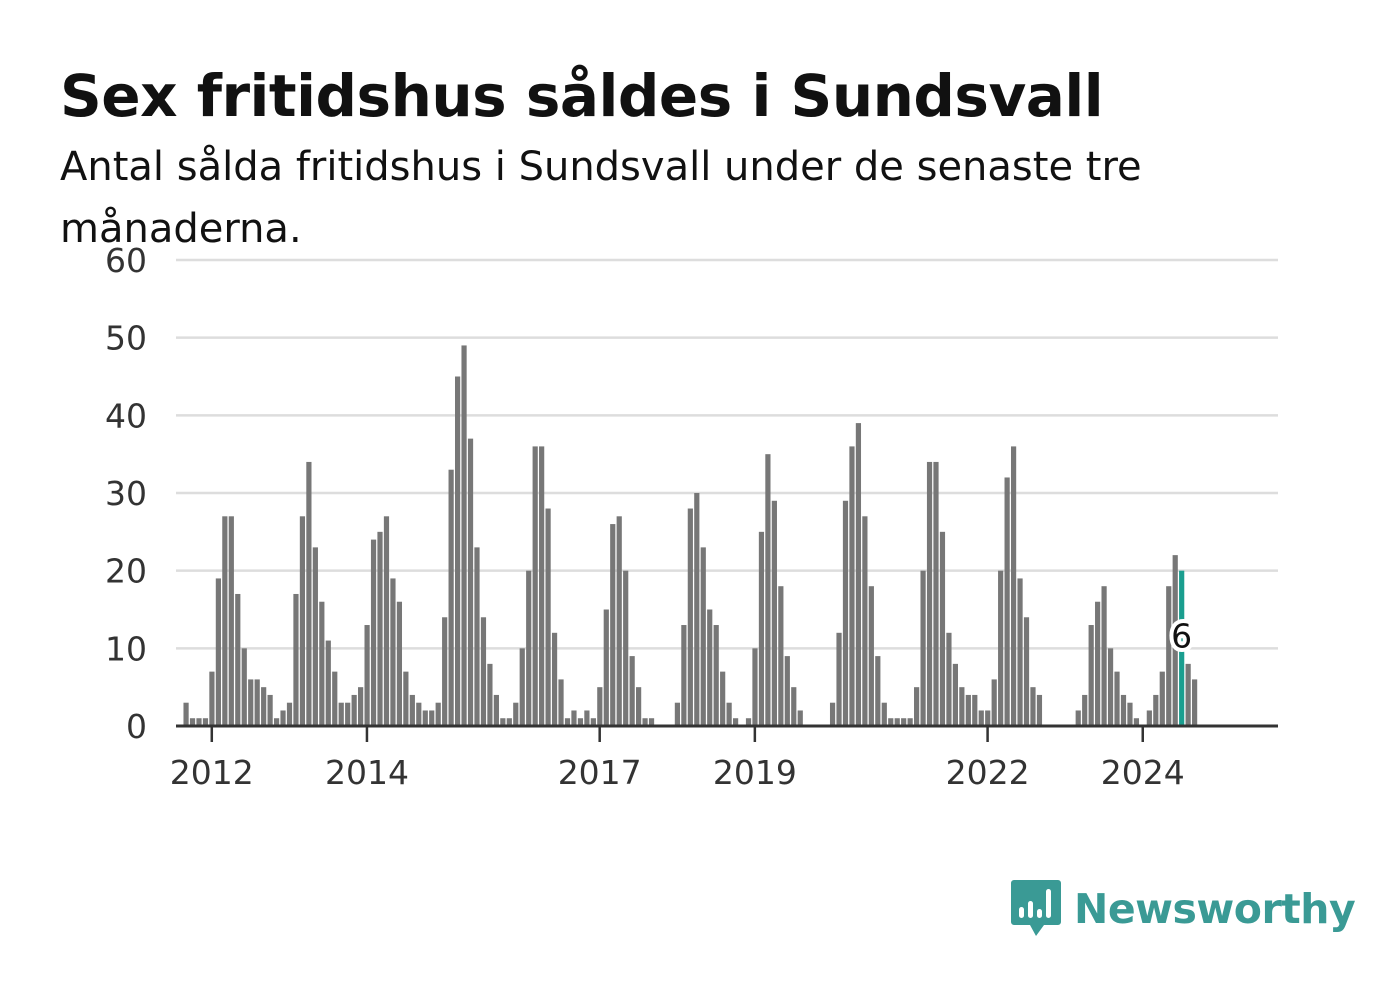 The image size is (1382, 999). I want to click on x-tick-label: 2022, so click(988, 772).